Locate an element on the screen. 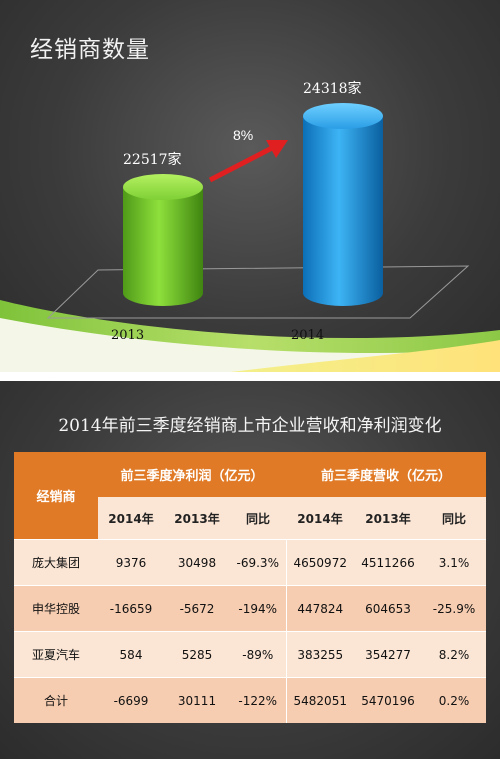 This screenshot has height=759, width=500. table-cell: -194% is located at coordinates (258, 608).